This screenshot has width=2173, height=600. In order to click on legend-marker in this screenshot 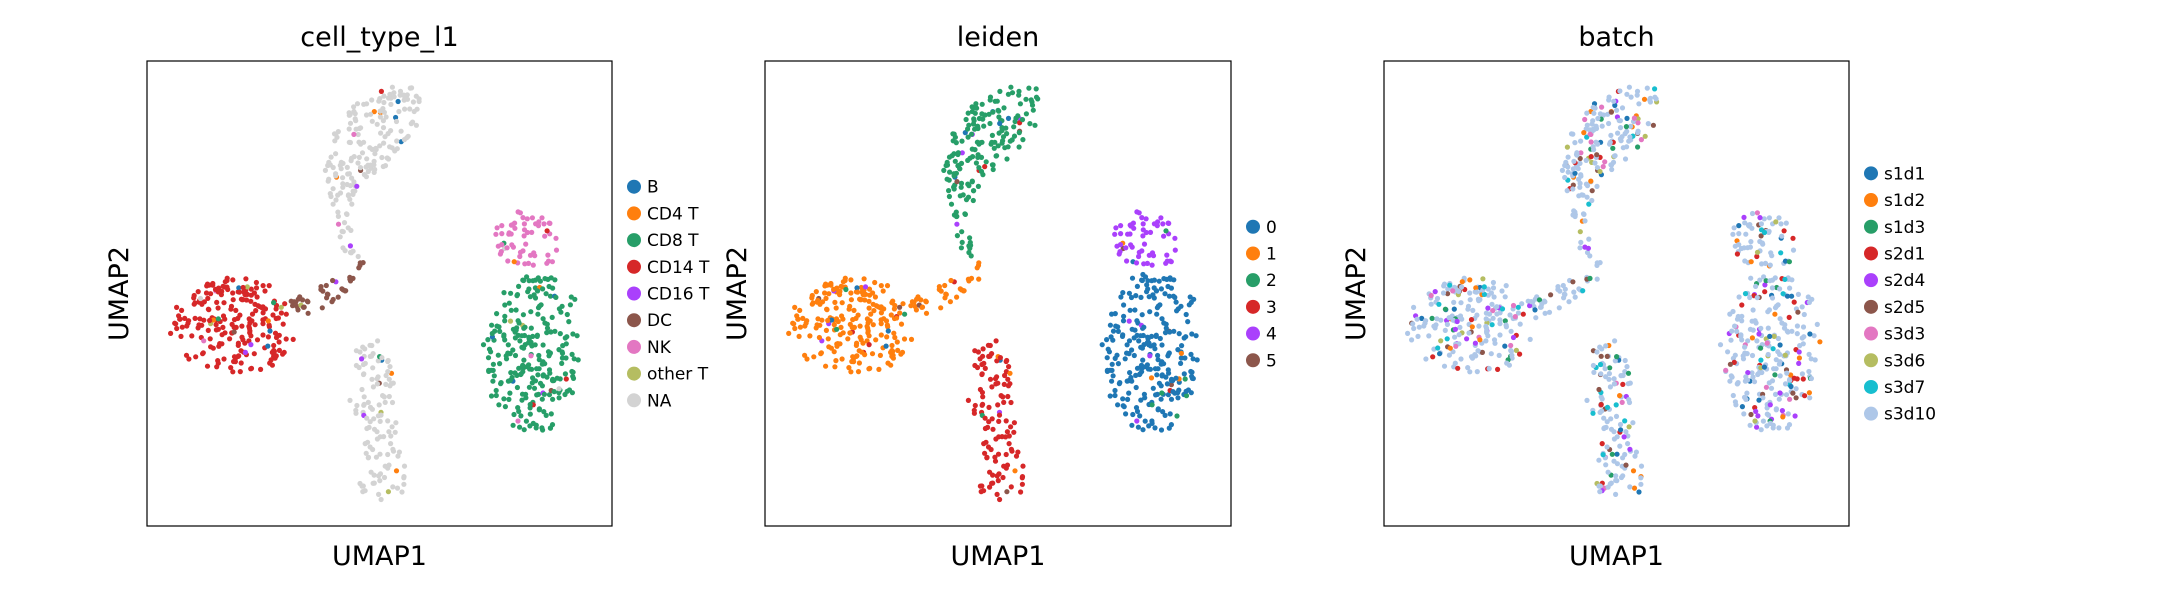, I will do `click(1871, 333)`.